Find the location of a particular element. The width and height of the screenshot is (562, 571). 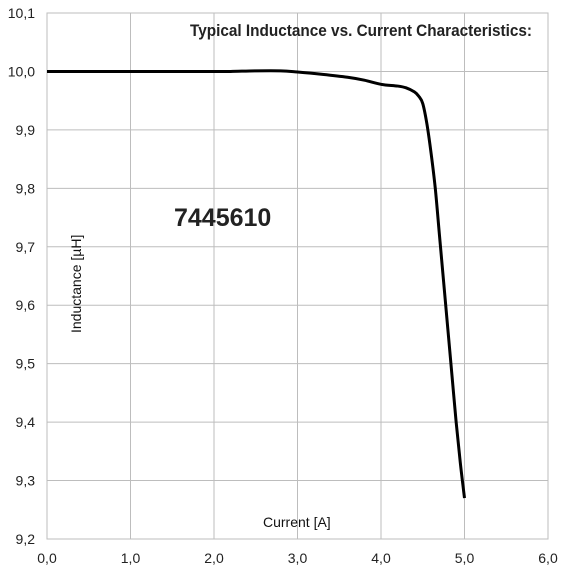

x-tick-label: 3,0 is located at coordinates (298, 558).